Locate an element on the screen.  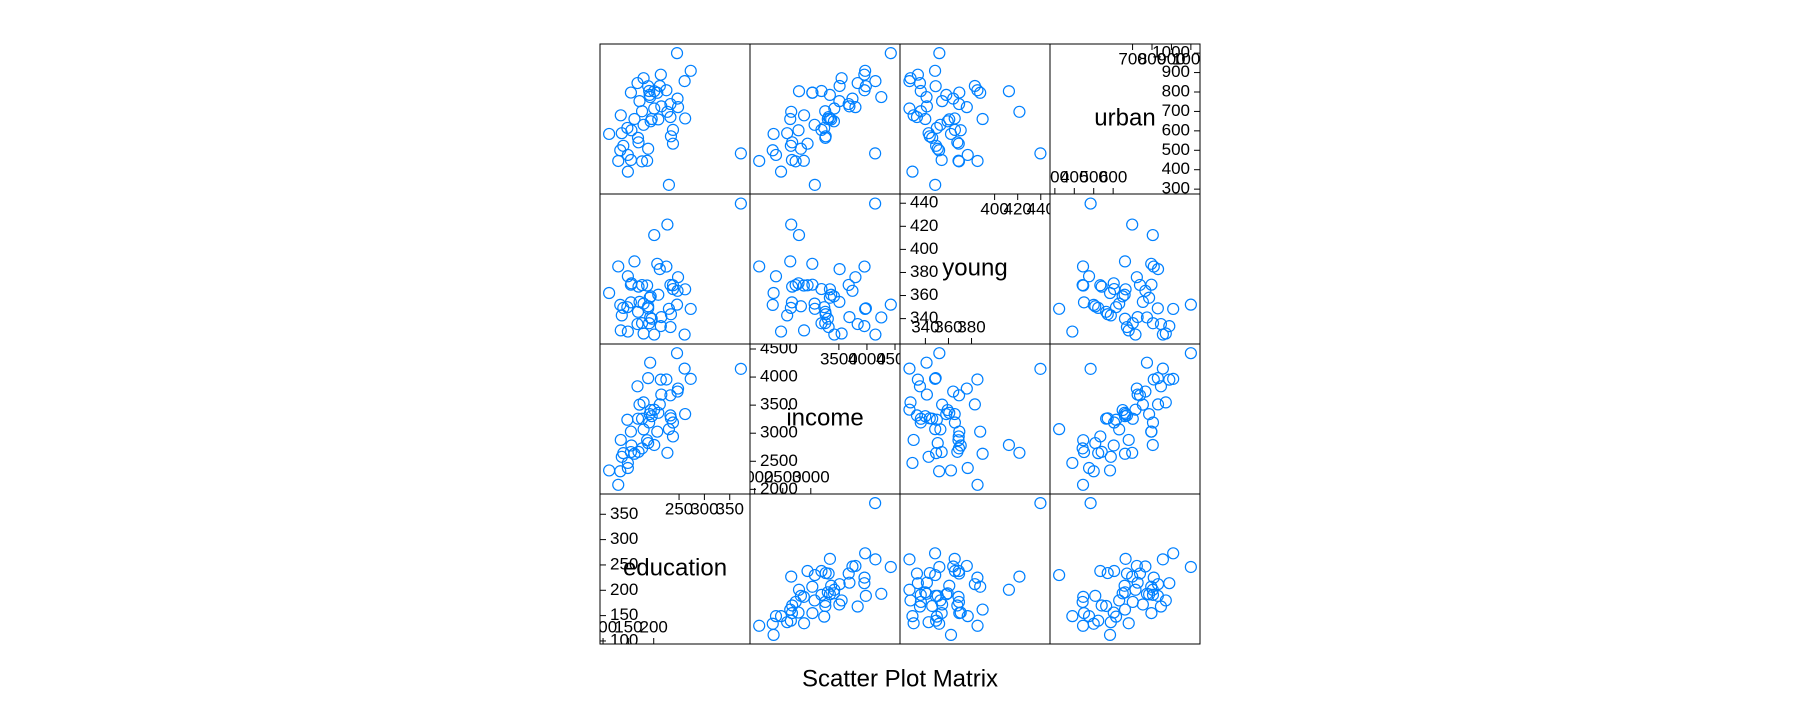
x-tick-label: 800 is located at coordinates (1152, 58).